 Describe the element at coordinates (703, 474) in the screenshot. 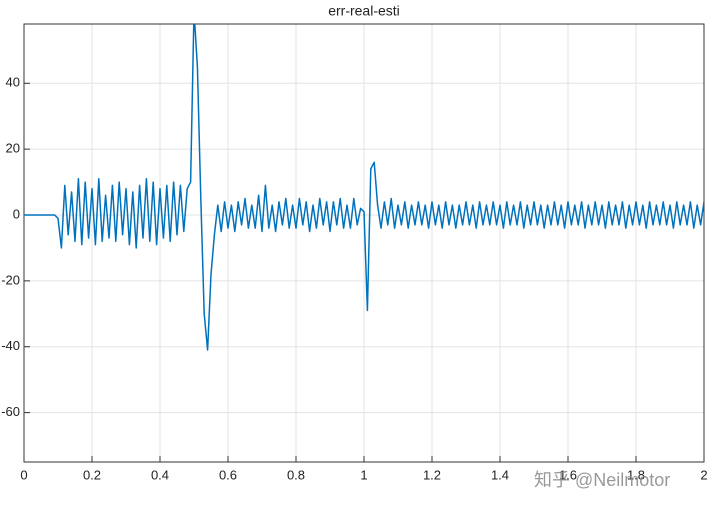

I see `x-tick-label: 2` at that location.